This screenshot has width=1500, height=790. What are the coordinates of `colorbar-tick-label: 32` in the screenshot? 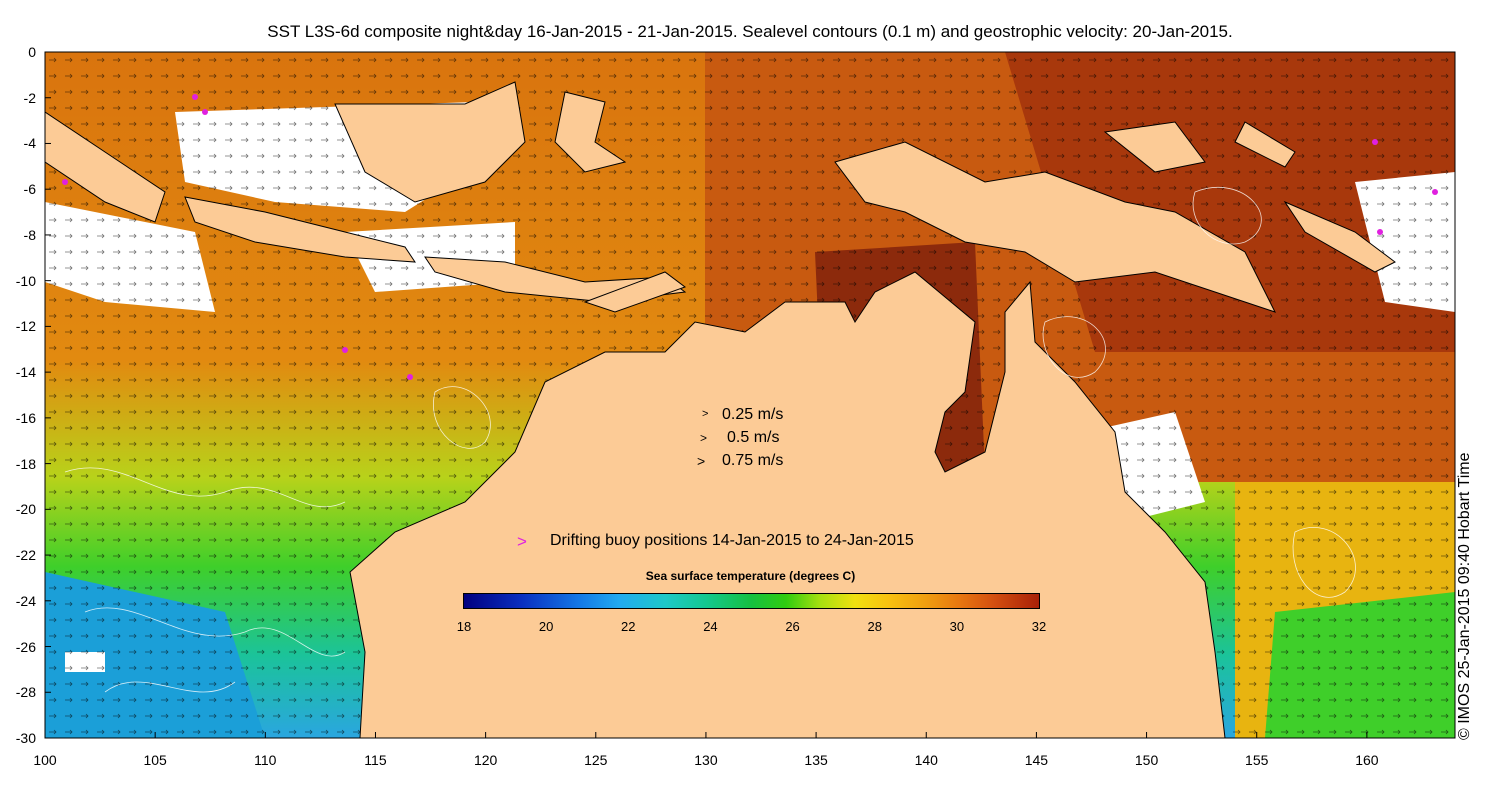 It's located at (1039, 626).